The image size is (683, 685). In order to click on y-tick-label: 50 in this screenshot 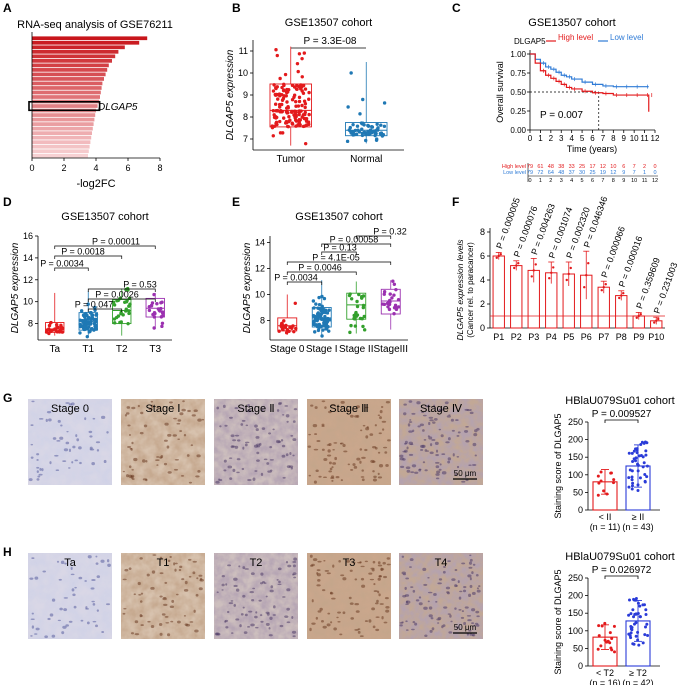, I will do `click(578, 648)`.